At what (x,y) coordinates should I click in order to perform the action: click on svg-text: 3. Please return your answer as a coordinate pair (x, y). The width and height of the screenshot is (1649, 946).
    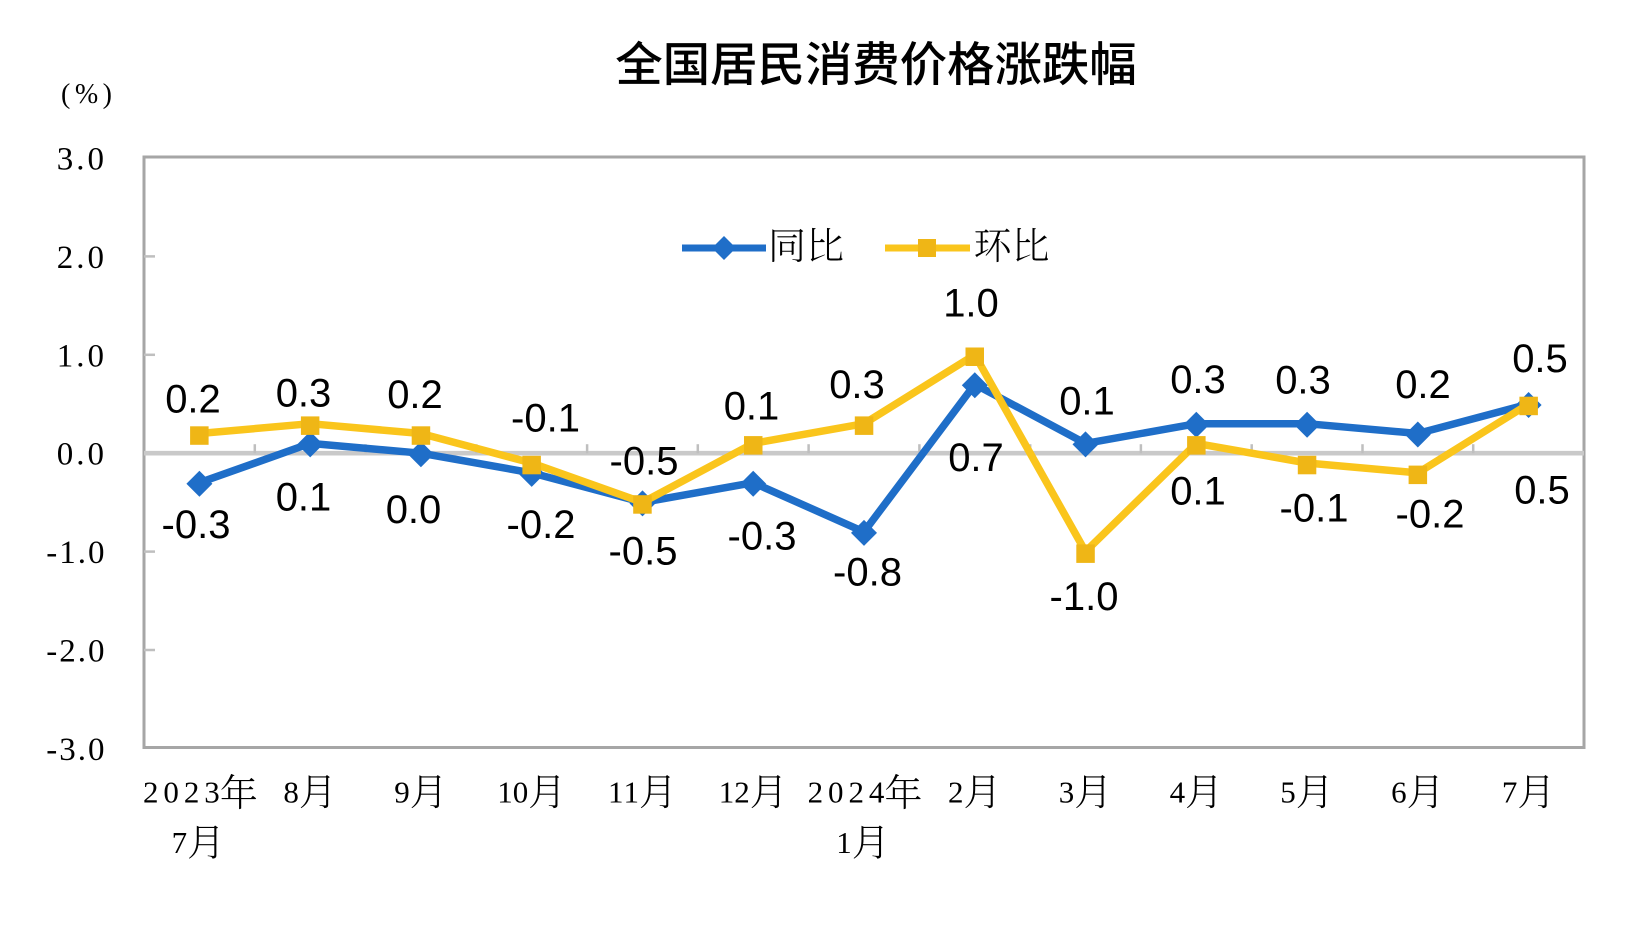
    Looking at the image, I should click on (1067, 792).